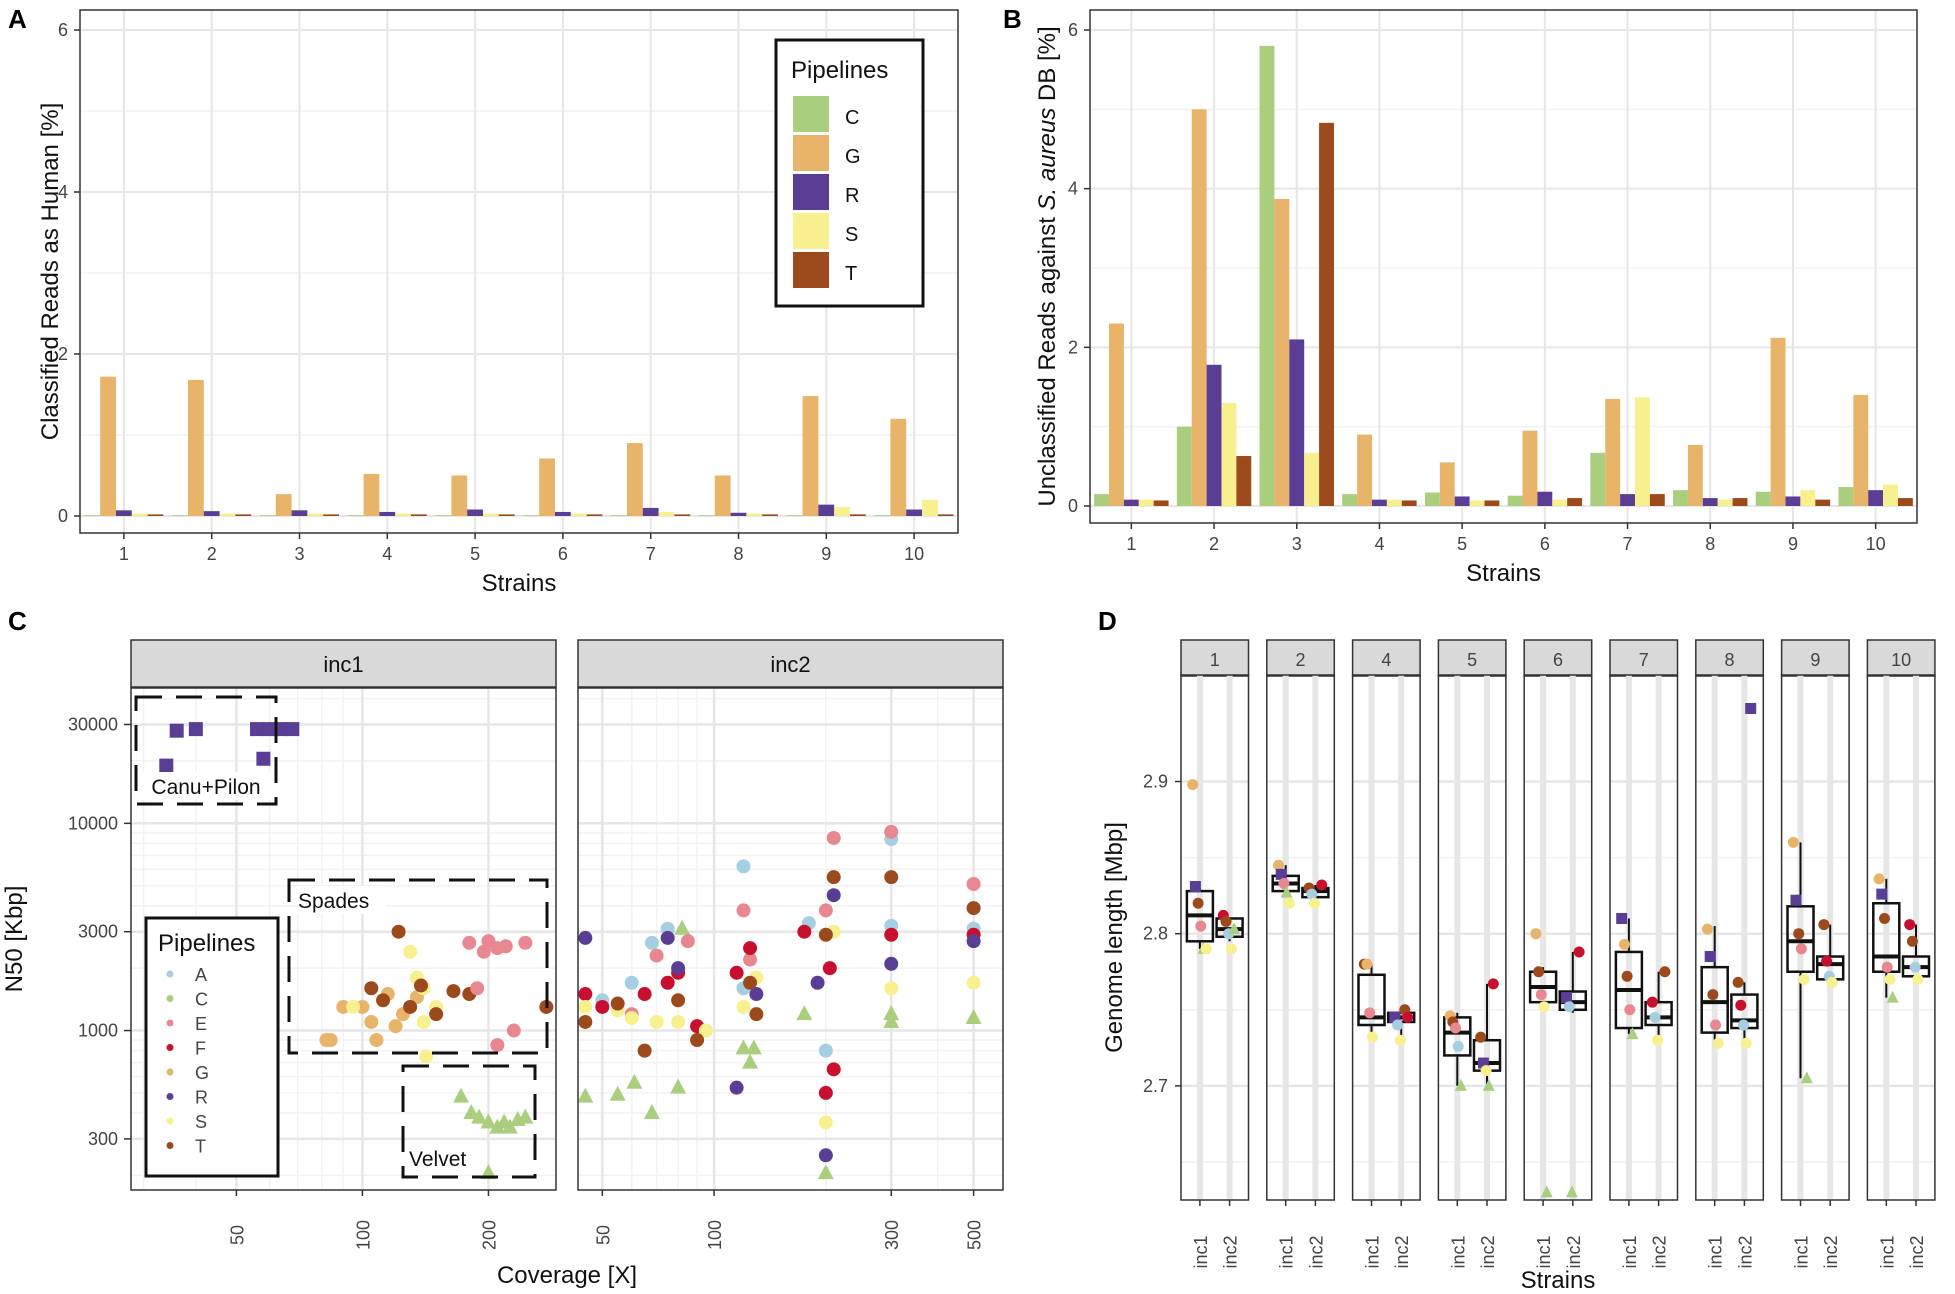  Describe the element at coordinates (1379, 544) in the screenshot. I see `x-tick-label: 4` at that location.